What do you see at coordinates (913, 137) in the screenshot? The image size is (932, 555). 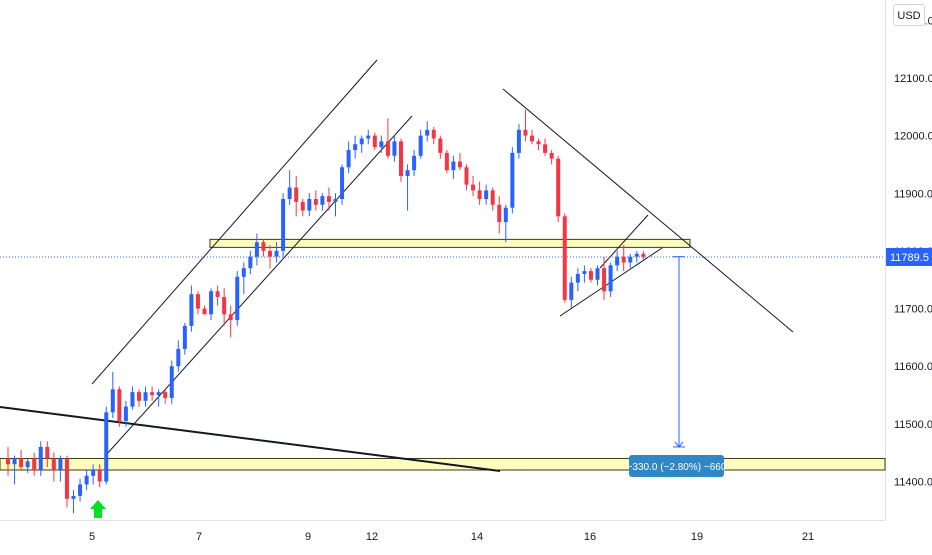 I see `price-axis-tick-label: 12000.0` at bounding box center [913, 137].